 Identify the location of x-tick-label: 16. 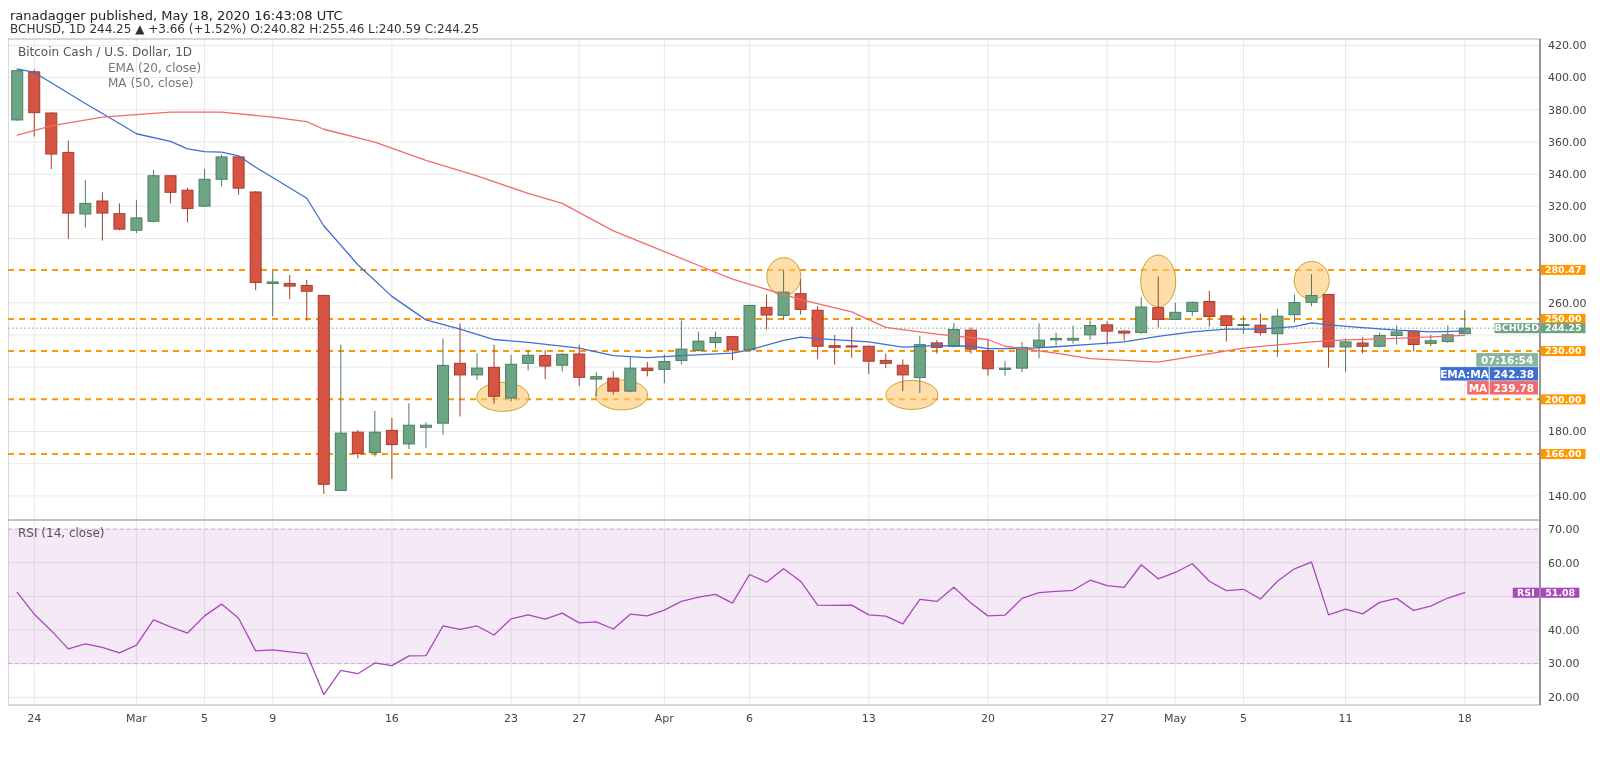
(391, 718).